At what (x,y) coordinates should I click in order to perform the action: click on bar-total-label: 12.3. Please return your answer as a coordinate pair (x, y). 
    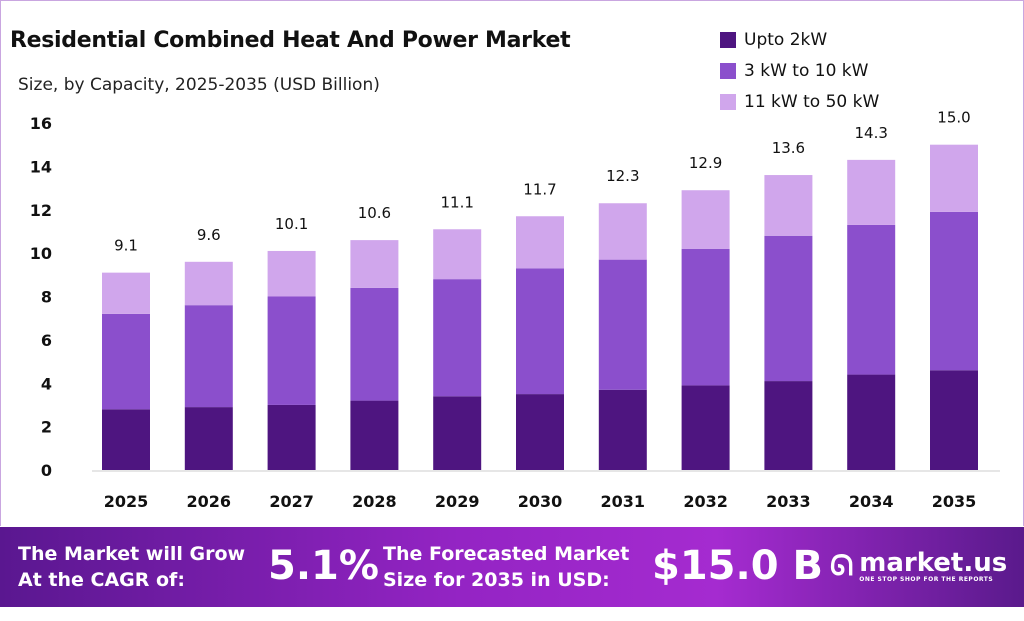
    Looking at the image, I should click on (622, 176).